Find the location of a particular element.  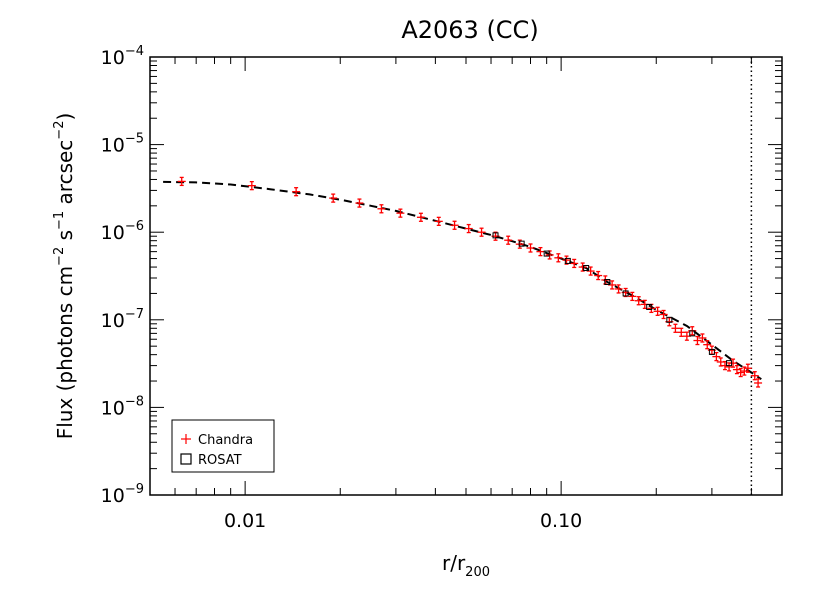

y-axis-label-suffix: ) is located at coordinates (65, 117).